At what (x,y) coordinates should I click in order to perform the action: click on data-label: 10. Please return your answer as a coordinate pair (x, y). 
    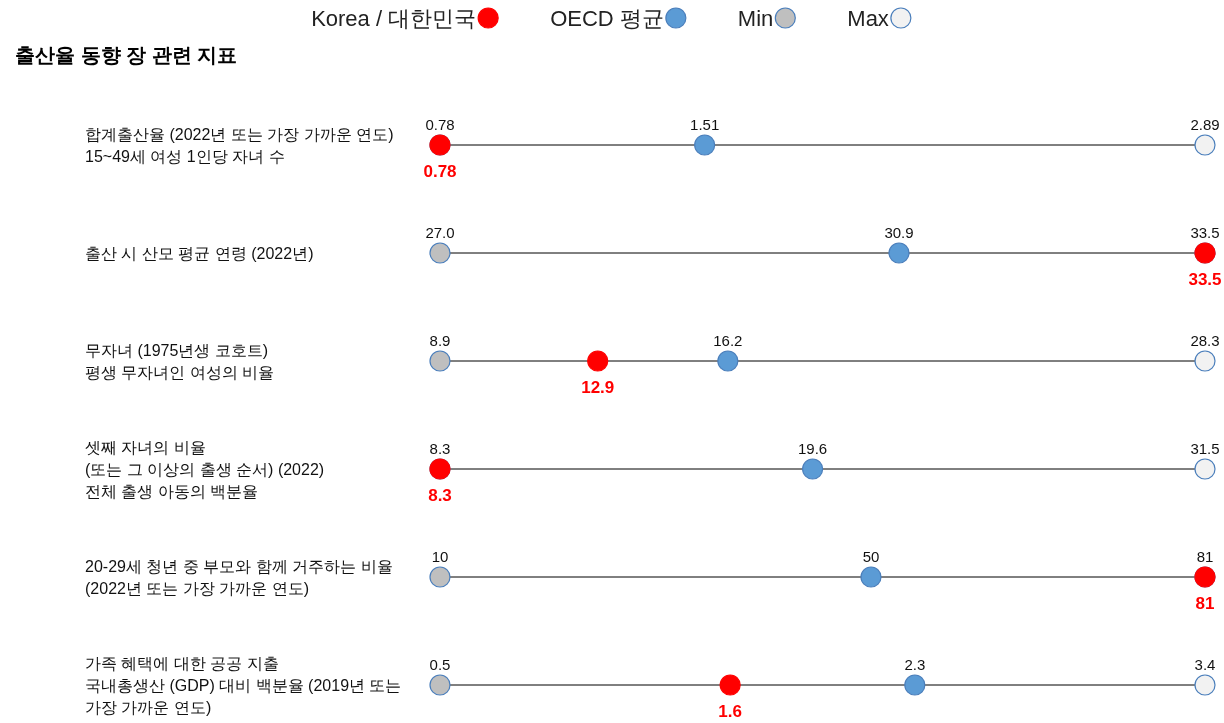
    Looking at the image, I should click on (440, 556).